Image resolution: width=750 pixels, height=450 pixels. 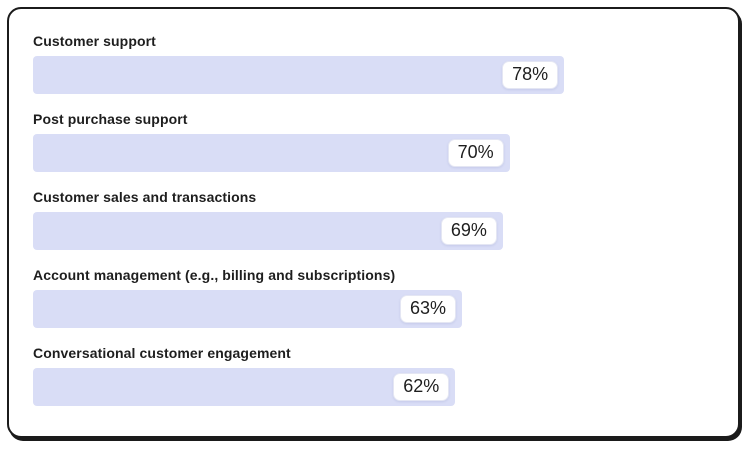 What do you see at coordinates (244, 387) in the screenshot?
I see `bar: 62%` at bounding box center [244, 387].